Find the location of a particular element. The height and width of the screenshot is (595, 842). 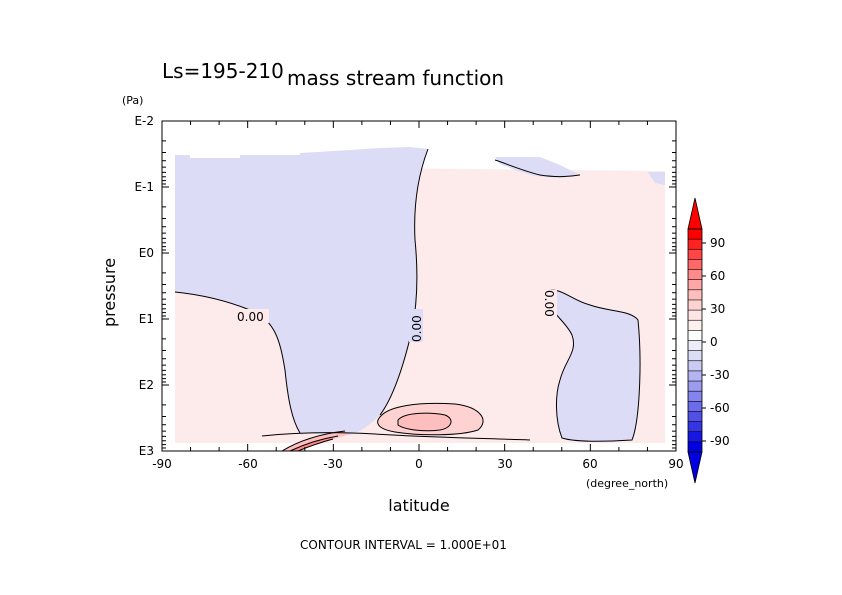

y-tick-label: E-1 is located at coordinates (144, 187).